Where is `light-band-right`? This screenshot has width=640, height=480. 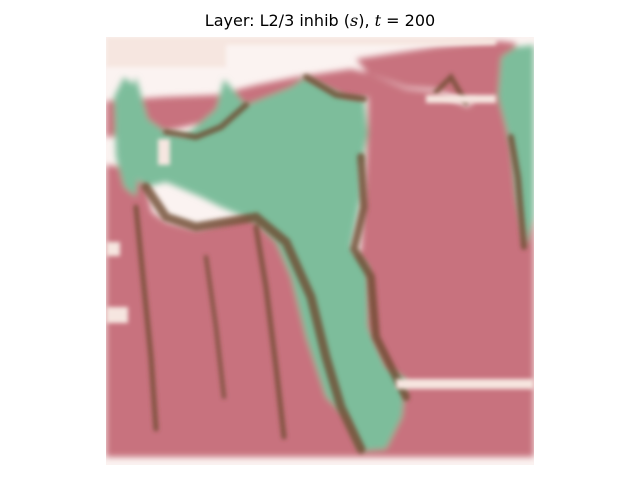
light-band-right is located at coordinates (465, 384).